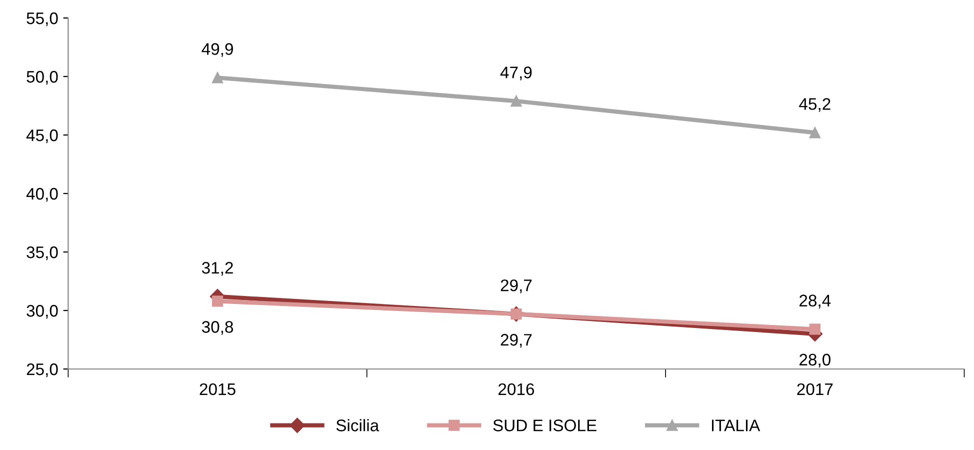  I want to click on legend-label: Sicilia, so click(358, 425).